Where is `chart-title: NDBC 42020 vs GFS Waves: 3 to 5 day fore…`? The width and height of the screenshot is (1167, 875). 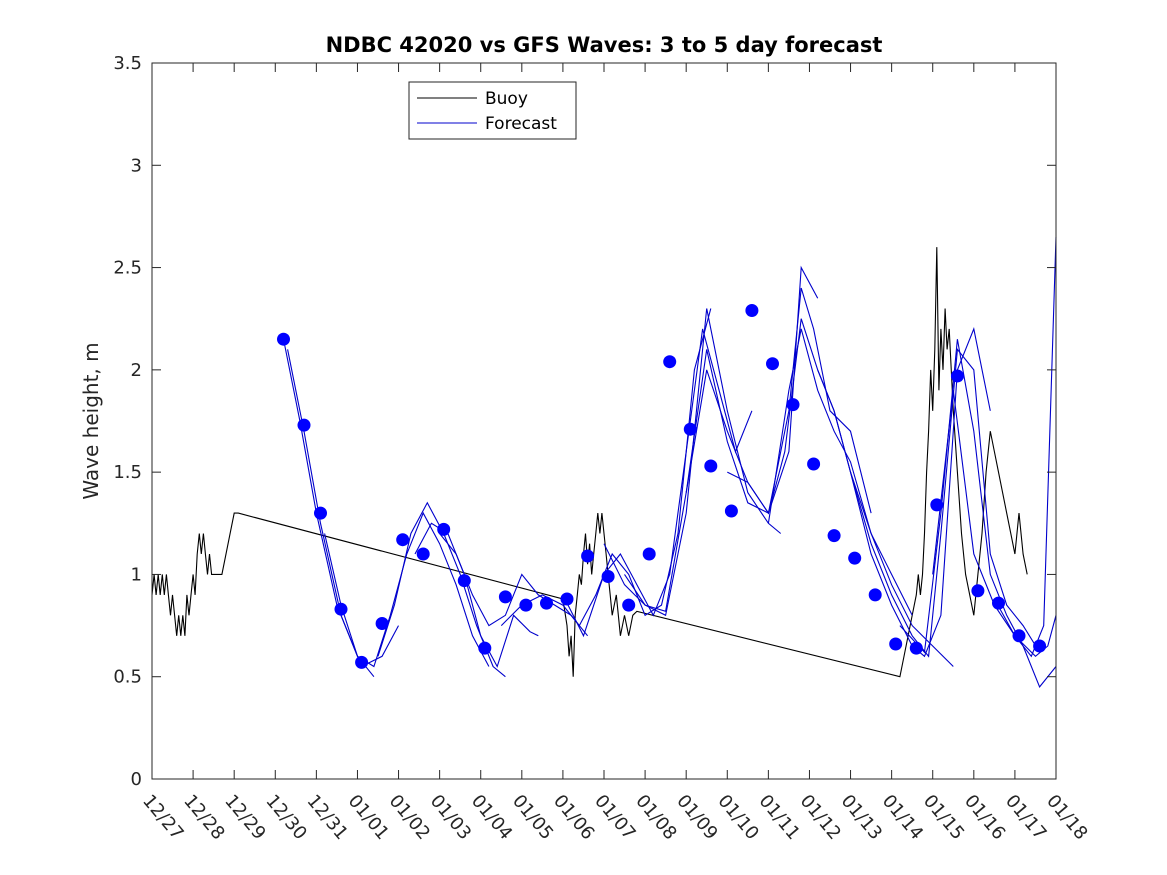 chart-title: NDBC 42020 vs GFS Waves: 3 to 5 day fore… is located at coordinates (604, 45).